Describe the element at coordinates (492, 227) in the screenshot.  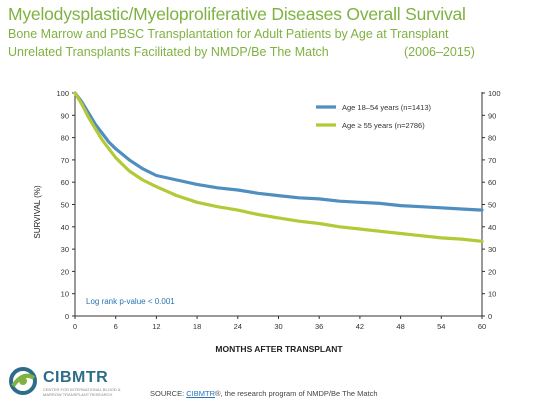
I see `y-tick-label-right: 40` at that location.